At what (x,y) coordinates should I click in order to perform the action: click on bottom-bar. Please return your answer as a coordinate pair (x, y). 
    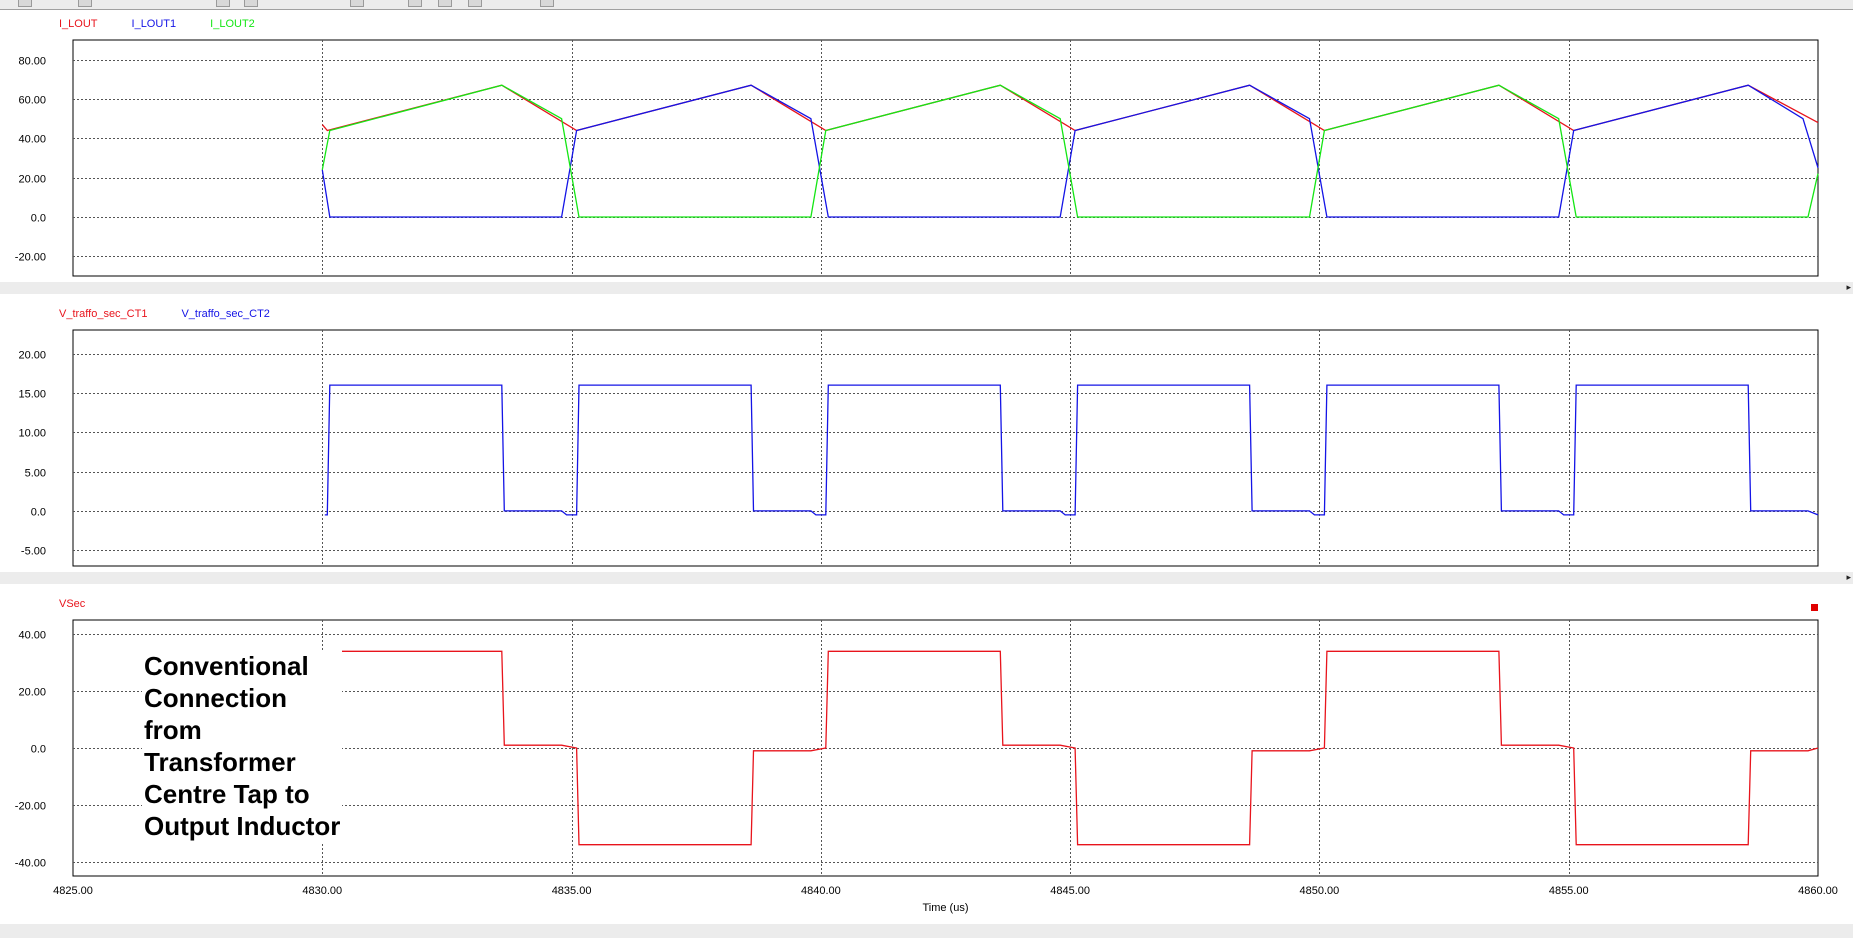
    Looking at the image, I should click on (926, 931).